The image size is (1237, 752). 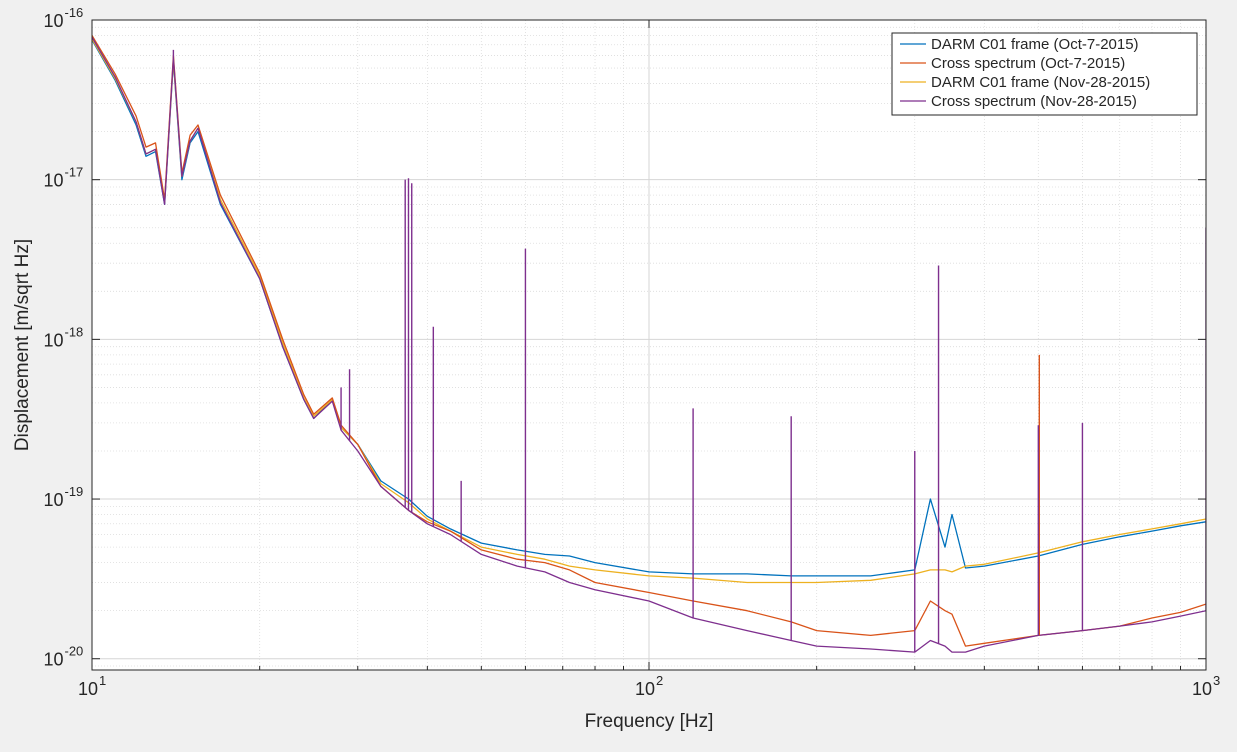 What do you see at coordinates (659, 680) in the screenshot?
I see `x-tick-exponent: 2` at bounding box center [659, 680].